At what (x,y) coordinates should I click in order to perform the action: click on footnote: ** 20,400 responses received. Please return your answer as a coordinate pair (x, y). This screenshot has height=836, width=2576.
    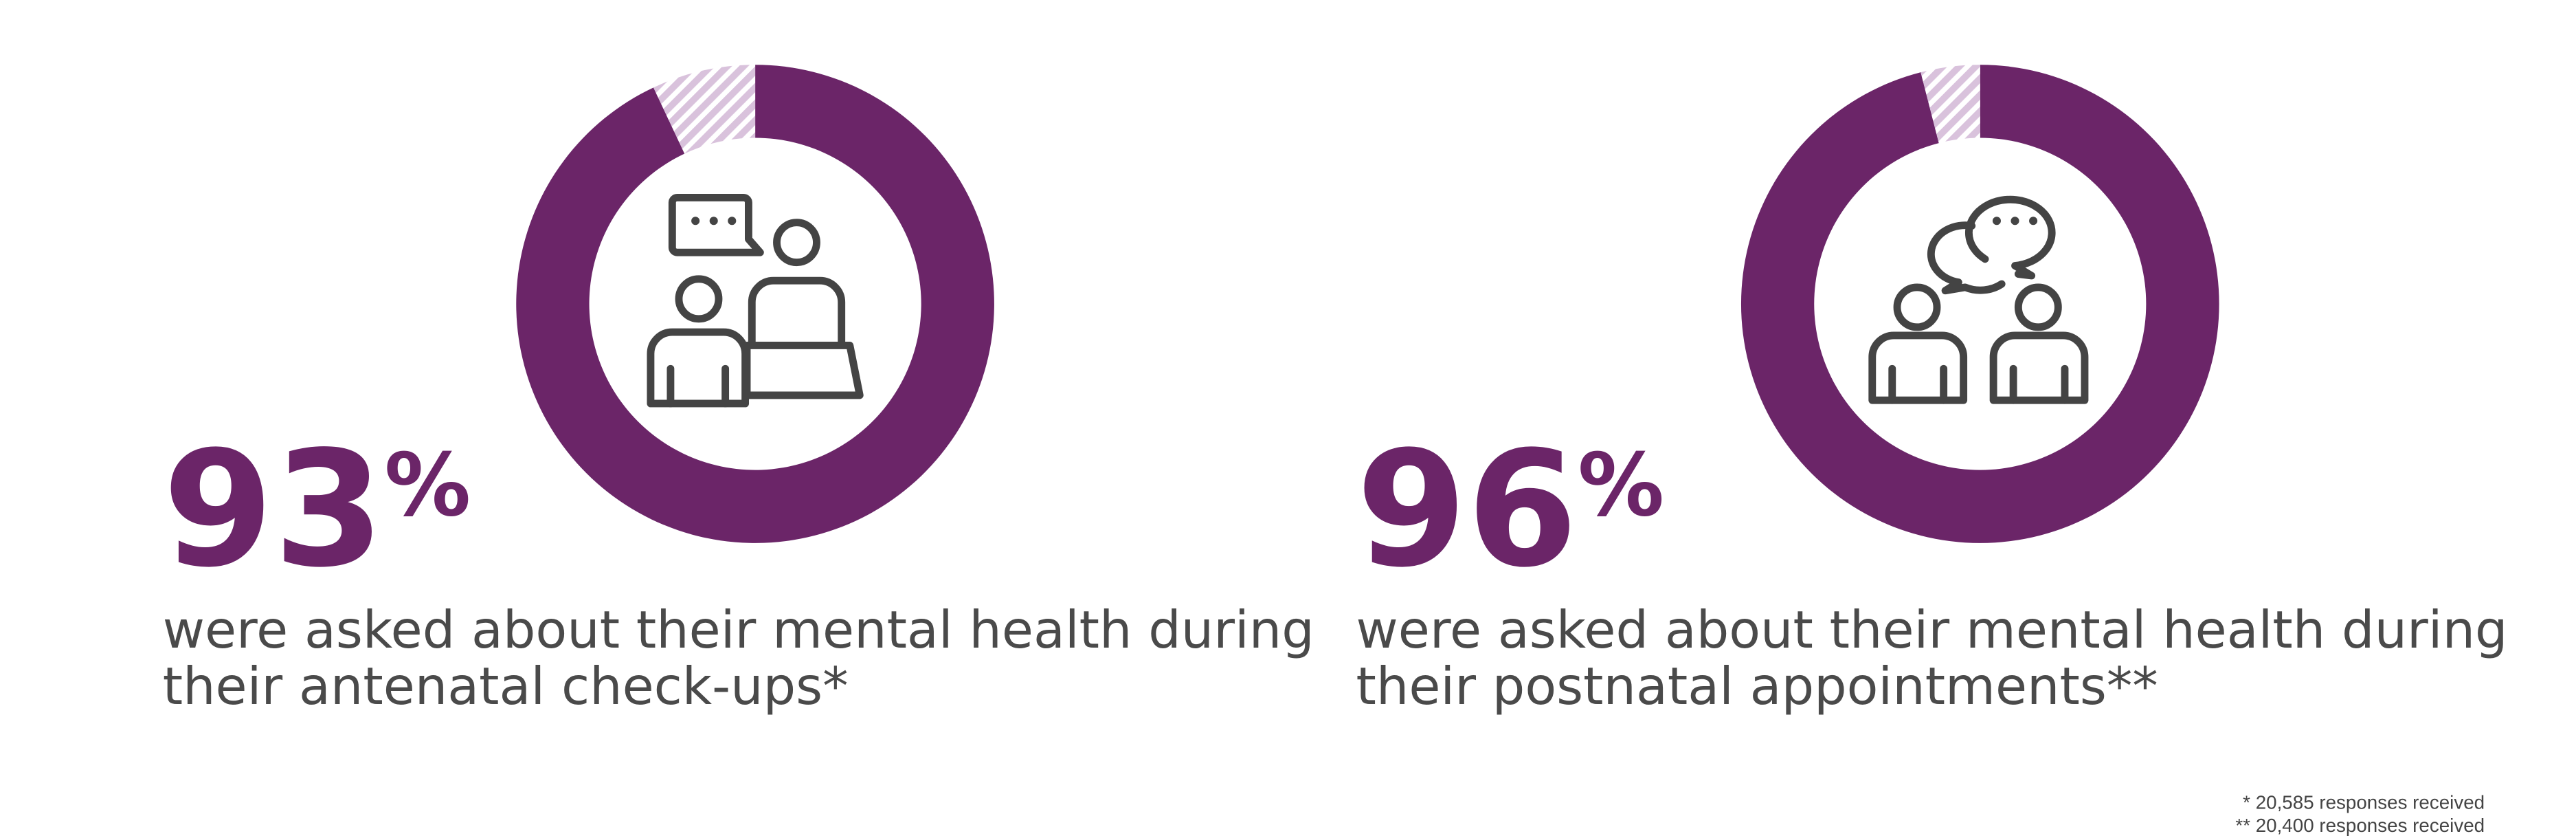
    Looking at the image, I should click on (2360, 825).